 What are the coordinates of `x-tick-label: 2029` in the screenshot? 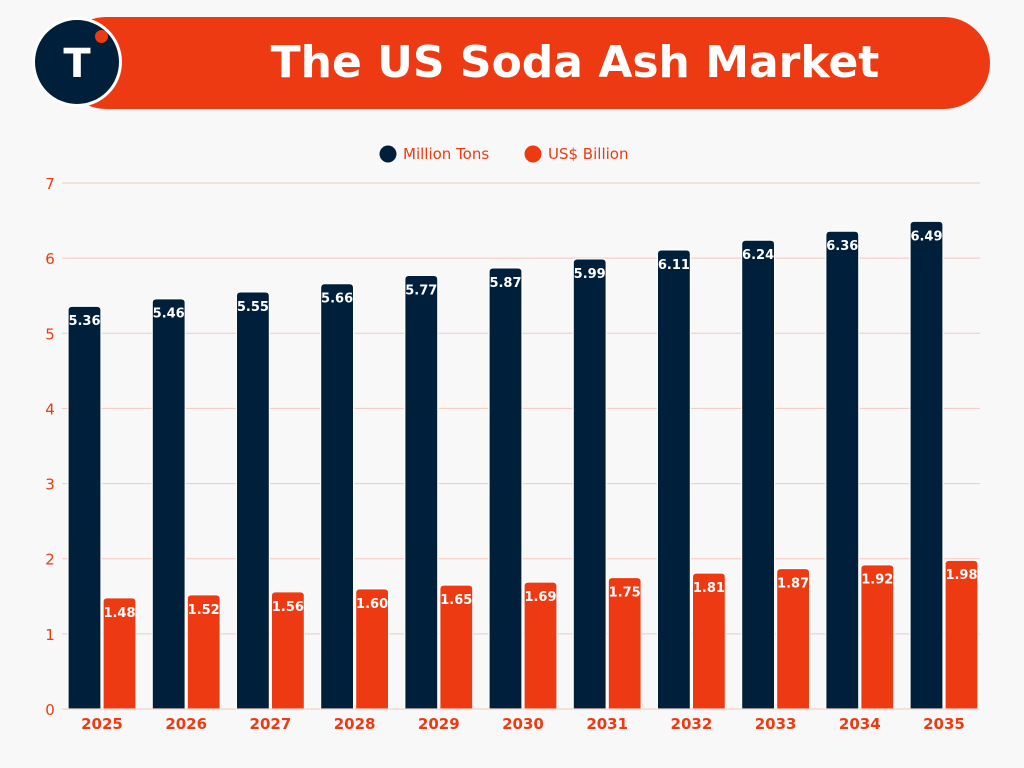 It's located at (439, 724).